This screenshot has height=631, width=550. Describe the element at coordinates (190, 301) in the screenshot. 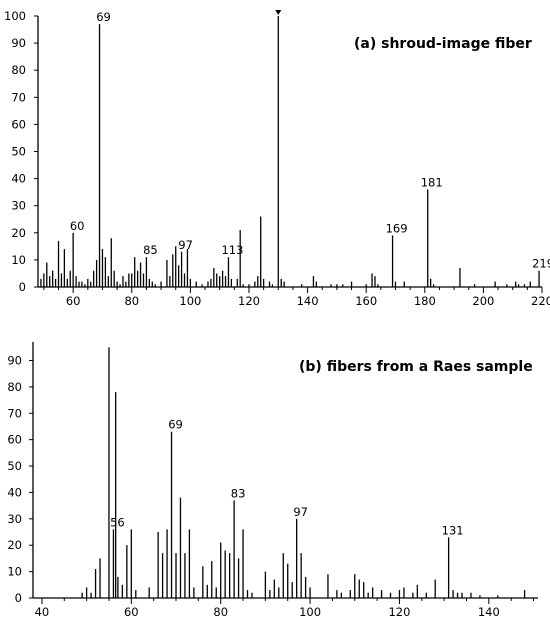

I see `x-tick-label-0-2: 100` at that location.